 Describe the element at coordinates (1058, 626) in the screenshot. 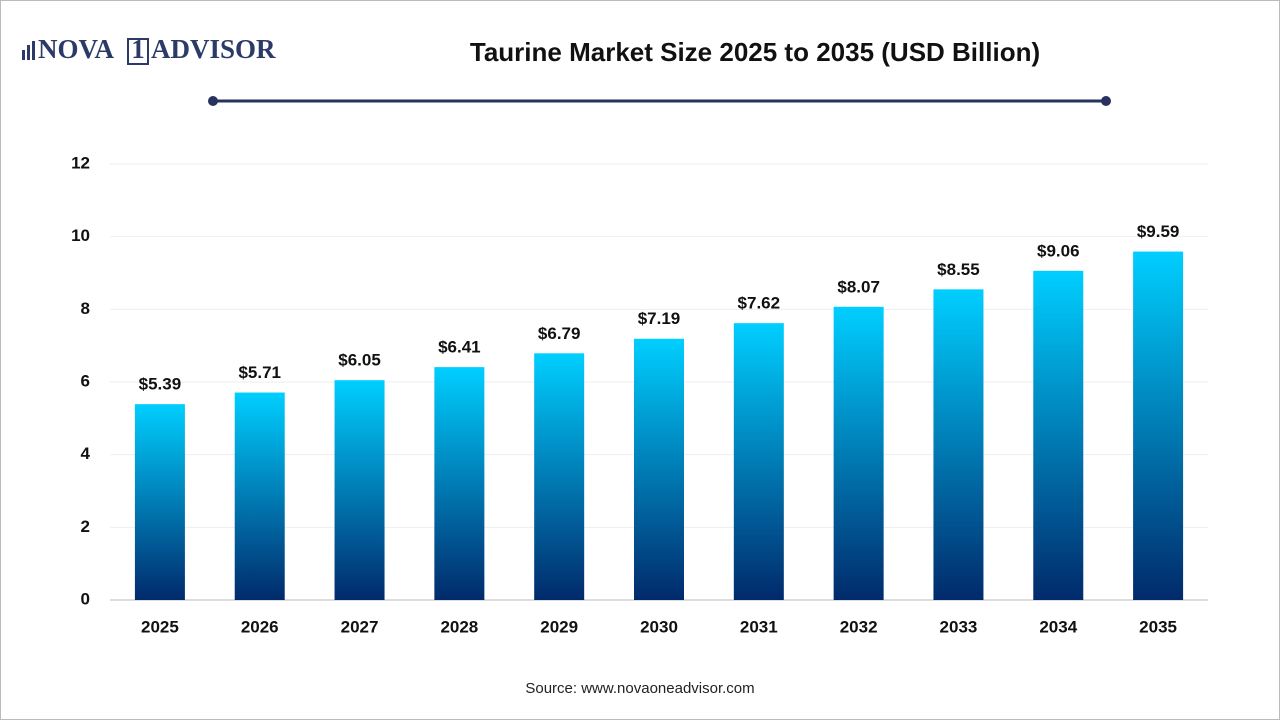

I see `x-tick-label: 2034` at that location.